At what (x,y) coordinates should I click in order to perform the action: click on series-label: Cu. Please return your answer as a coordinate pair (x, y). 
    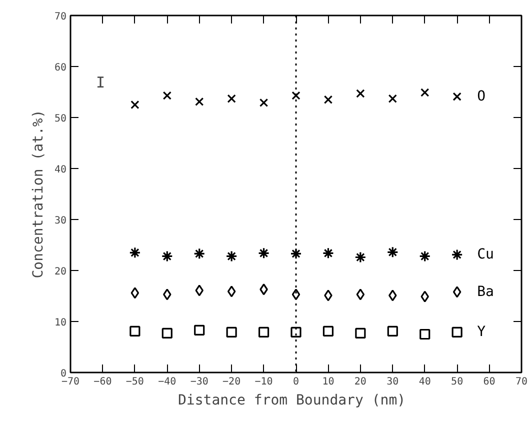
    Looking at the image, I should click on (485, 254).